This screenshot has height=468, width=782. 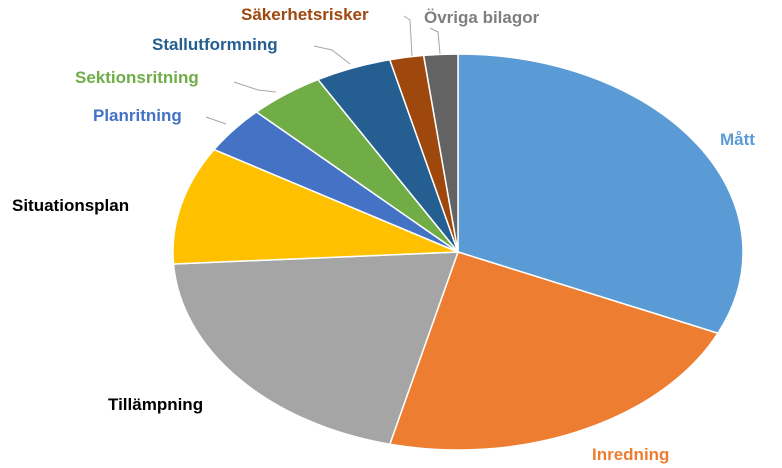 I want to click on slice-label: Säkerhetsrisker, so click(x=305, y=14).